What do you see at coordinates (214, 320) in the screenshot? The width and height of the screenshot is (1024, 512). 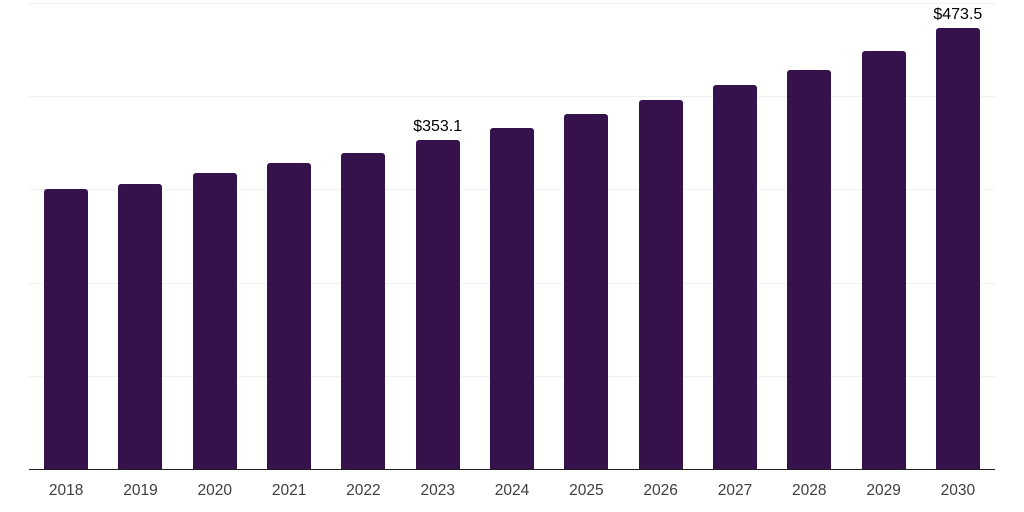 I see `bar-2020` at bounding box center [214, 320].